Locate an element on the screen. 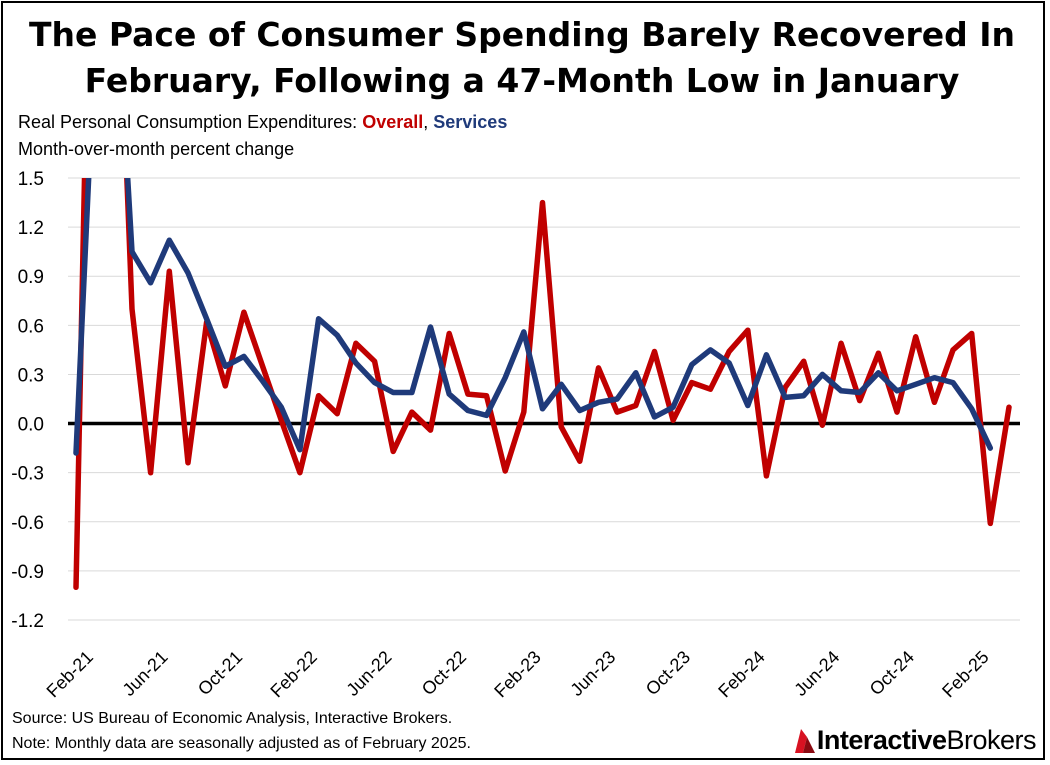 This screenshot has height=765, width=1050. y-tick-label: 1.5 is located at coordinates (31, 179).